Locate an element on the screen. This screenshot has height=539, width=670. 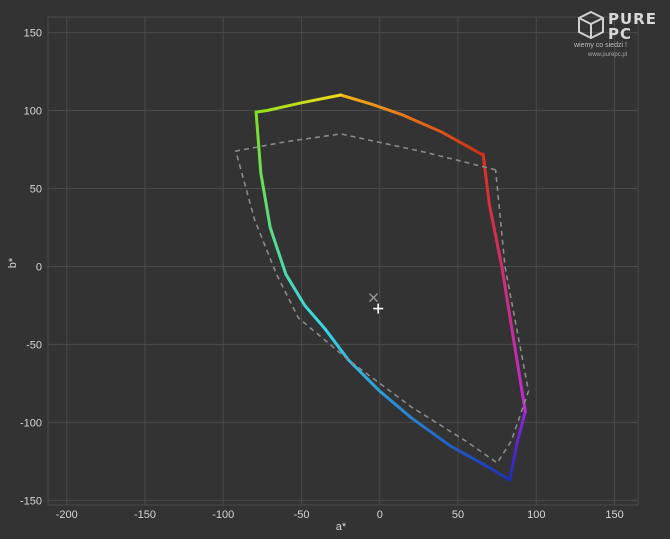
y-tick-label: 0 is located at coordinates (39, 267).